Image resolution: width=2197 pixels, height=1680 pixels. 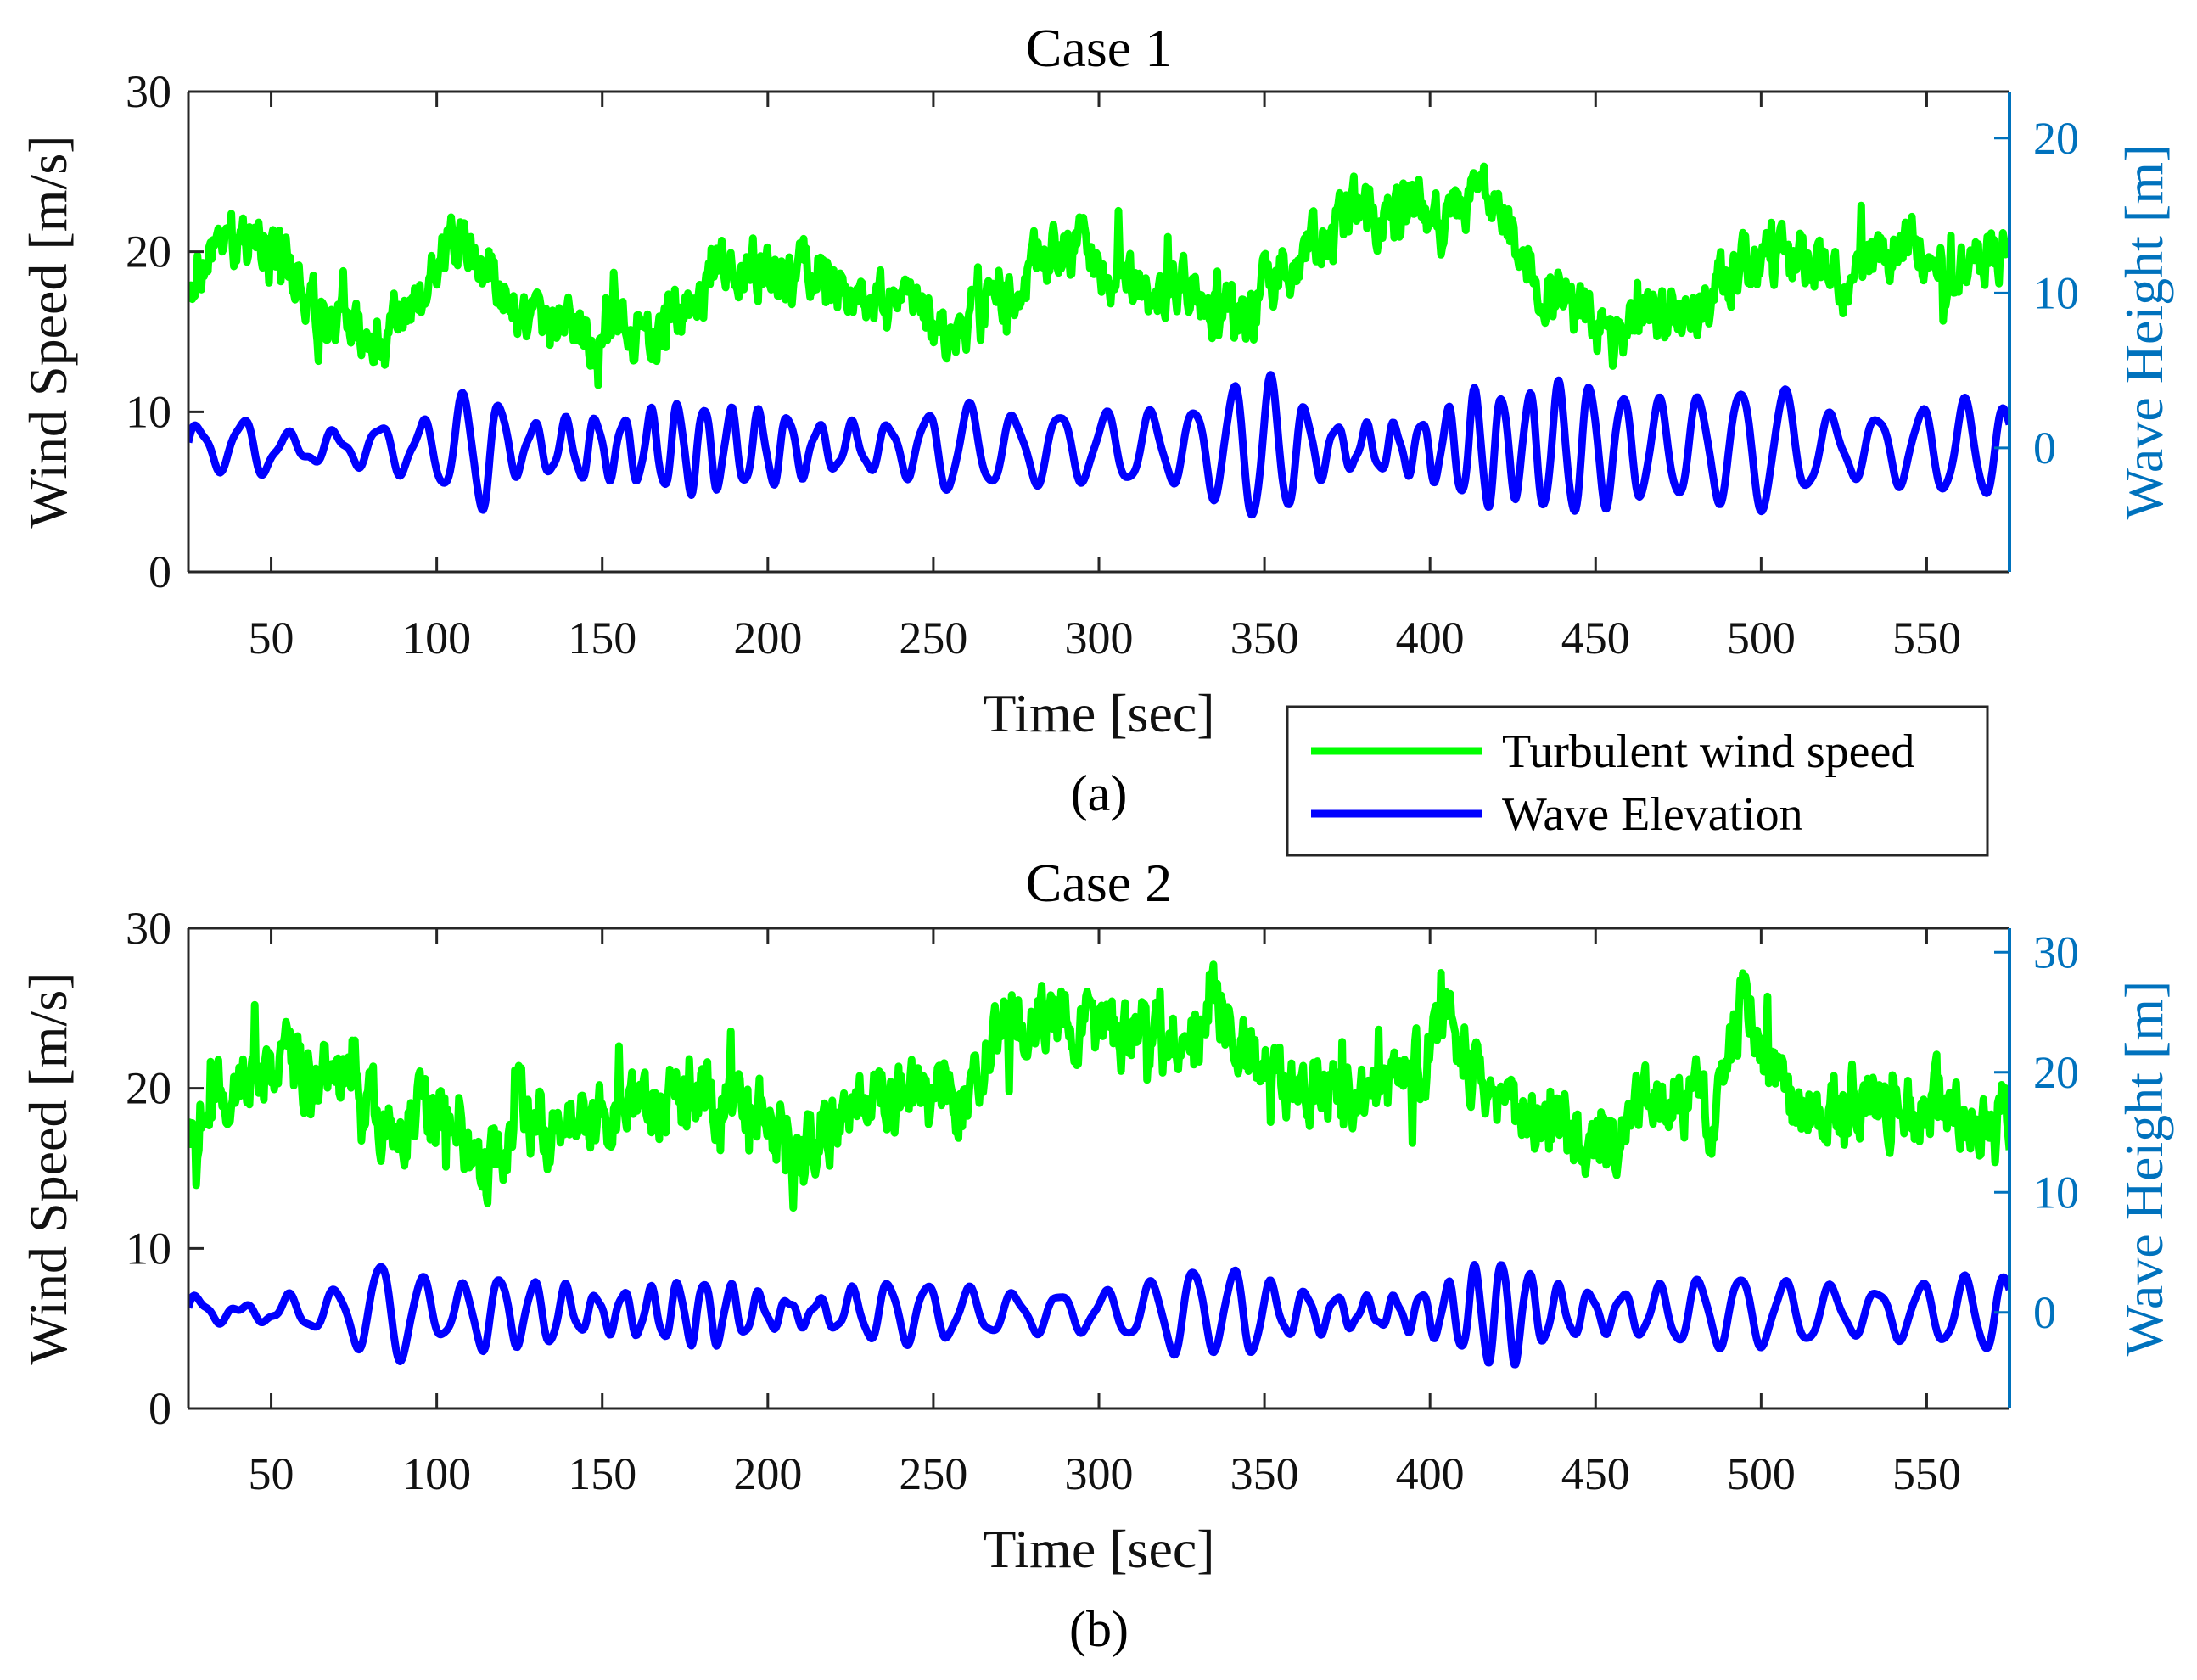 What do you see at coordinates (1099, 48) in the screenshot?
I see `chart-title: Case 1` at bounding box center [1099, 48].